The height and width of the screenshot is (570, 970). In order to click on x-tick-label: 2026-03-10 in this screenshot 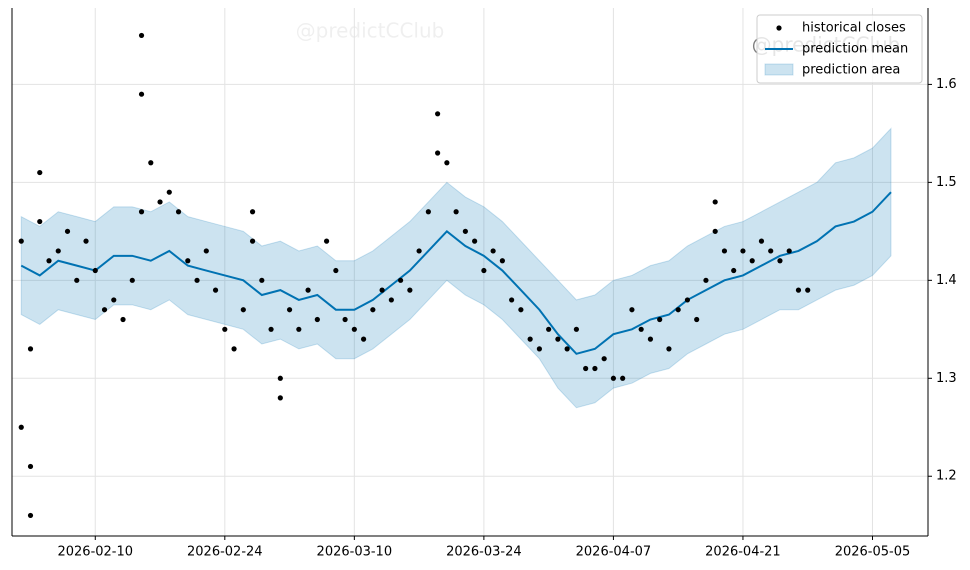, I will do `click(355, 552)`.